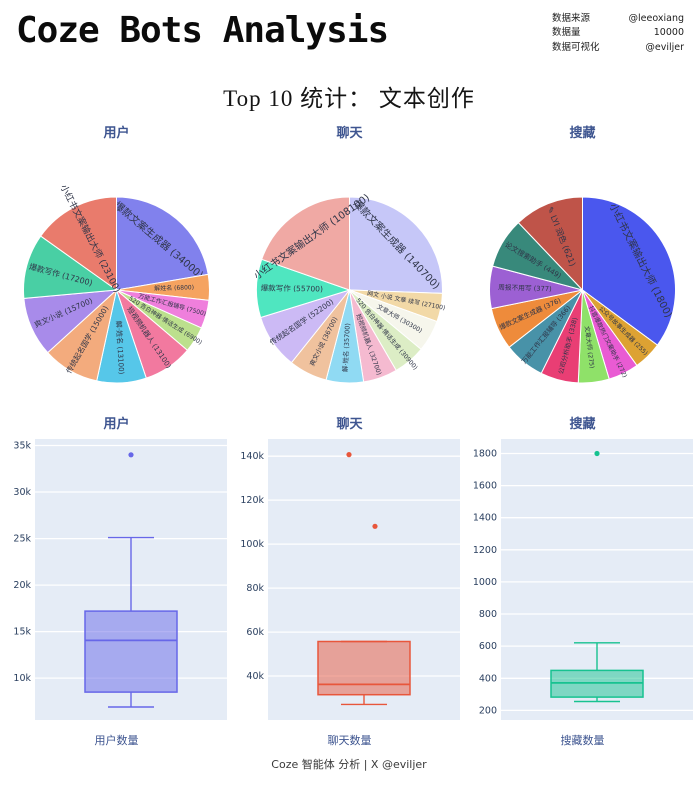 This screenshot has height=799, width=698. Describe the element at coordinates (22, 678) in the screenshot. I see `y-tick-label: 10k` at that location.